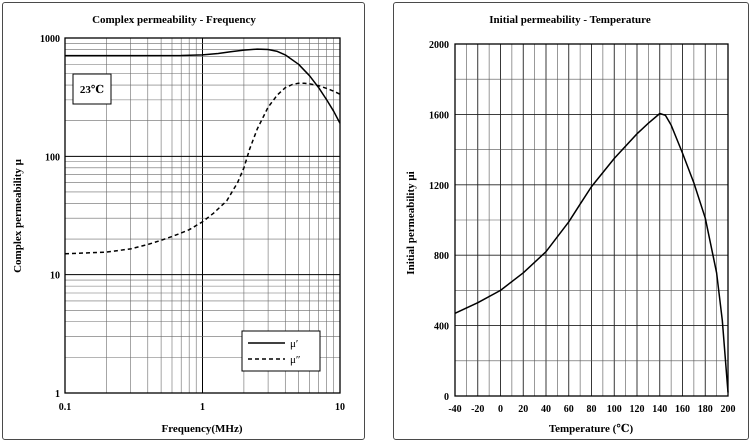 The width and height of the screenshot is (750, 444). I want to click on y-tick-label: 1200, so click(439, 186).